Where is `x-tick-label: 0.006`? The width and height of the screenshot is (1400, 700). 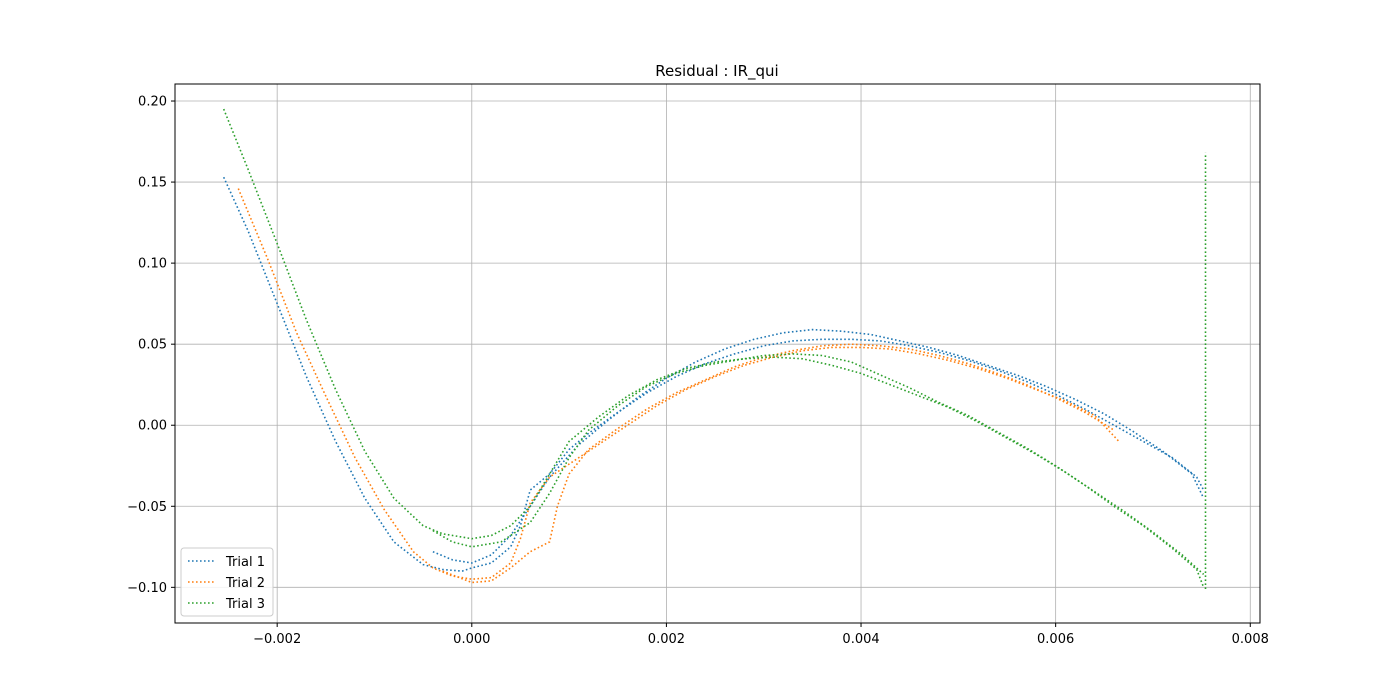 x-tick-label: 0.006 is located at coordinates (1055, 639).